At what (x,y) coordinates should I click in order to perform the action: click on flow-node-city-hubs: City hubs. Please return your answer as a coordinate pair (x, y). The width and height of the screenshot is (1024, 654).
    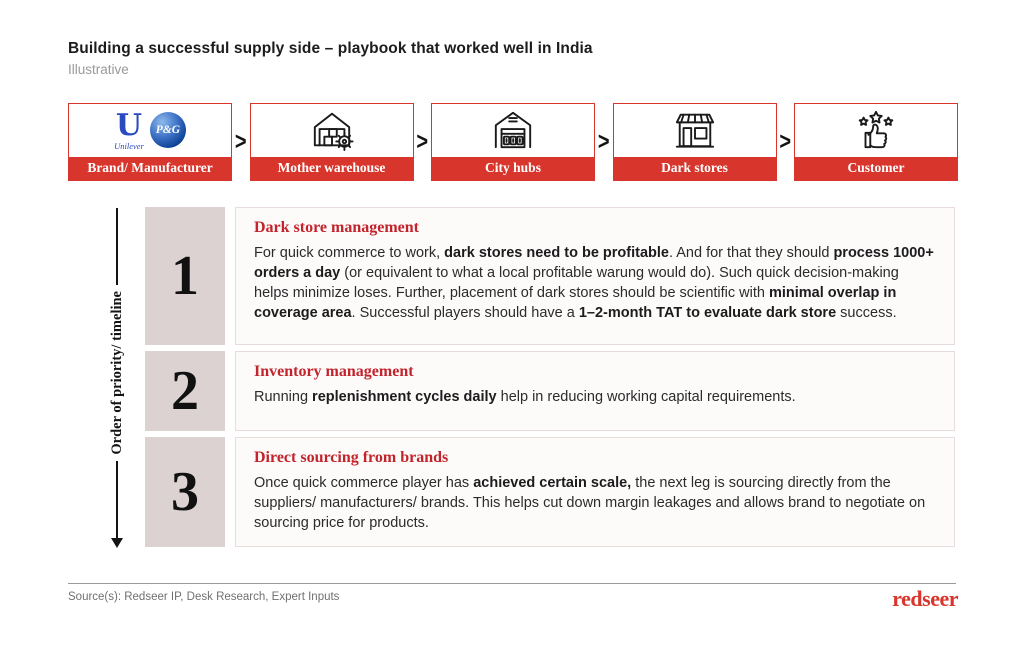
    Looking at the image, I should click on (513, 142).